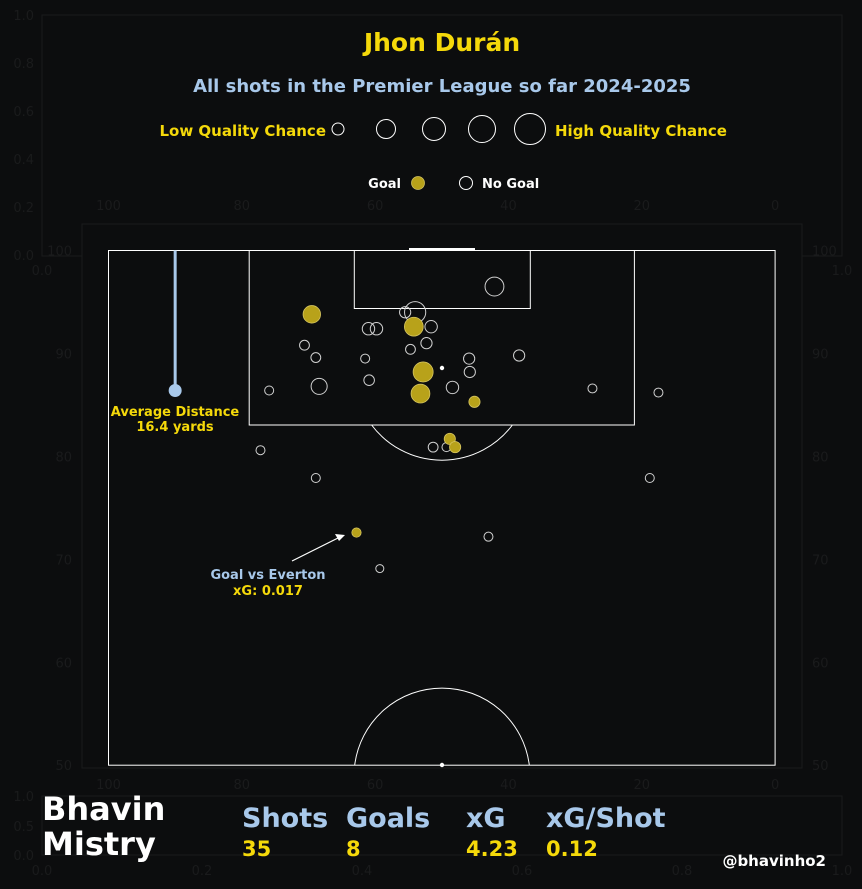 The height and width of the screenshot is (889, 862). Describe the element at coordinates (175, 412) in the screenshot. I see `average-distance-label: Average Distance` at that location.